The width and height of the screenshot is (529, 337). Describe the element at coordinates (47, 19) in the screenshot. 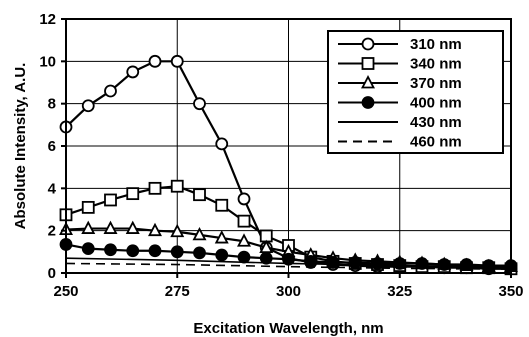

I see `y-tick-label: 12` at that location.